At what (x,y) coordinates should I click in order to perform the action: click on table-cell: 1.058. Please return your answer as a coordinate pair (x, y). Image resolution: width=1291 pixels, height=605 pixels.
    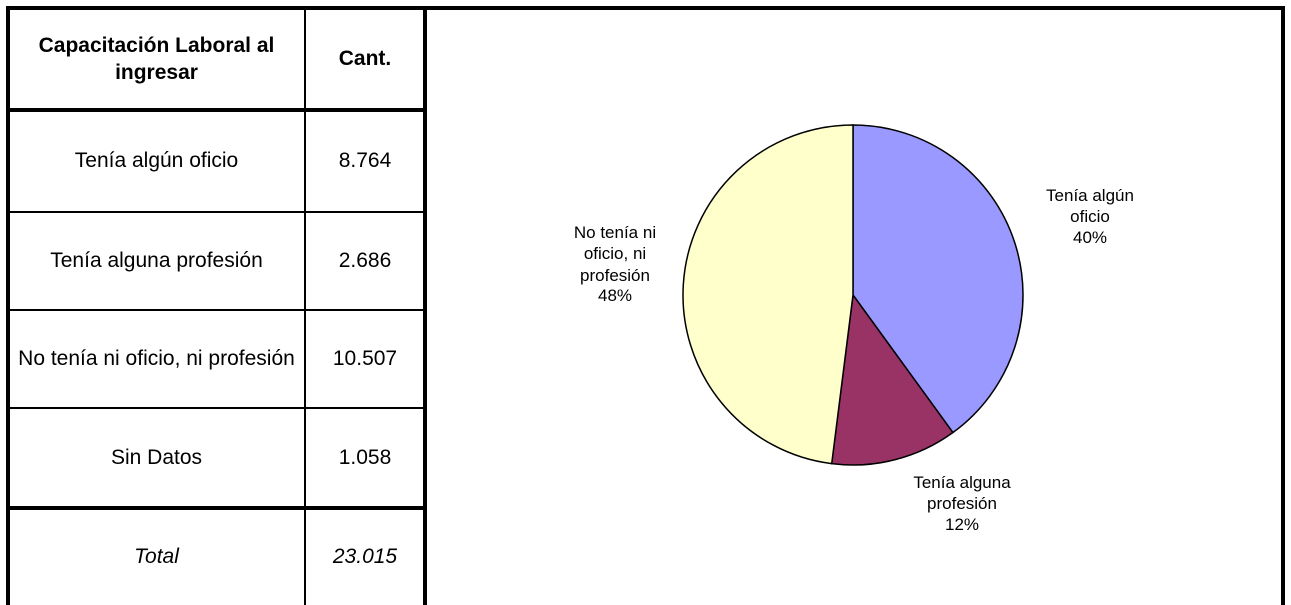
    Looking at the image, I should click on (365, 458).